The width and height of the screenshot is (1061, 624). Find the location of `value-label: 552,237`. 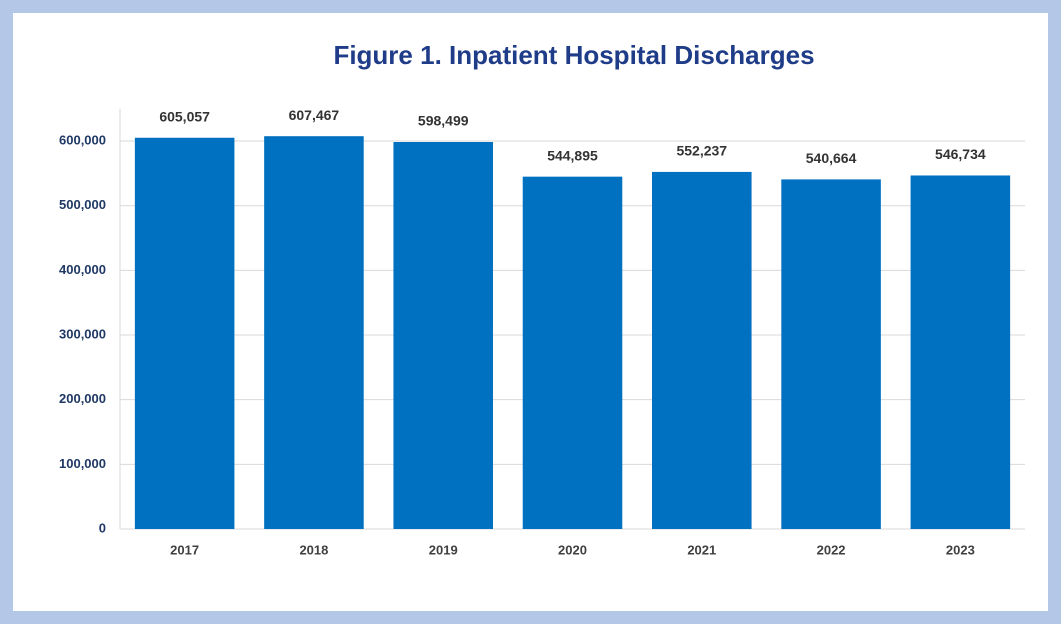

value-label: 552,237 is located at coordinates (701, 151).